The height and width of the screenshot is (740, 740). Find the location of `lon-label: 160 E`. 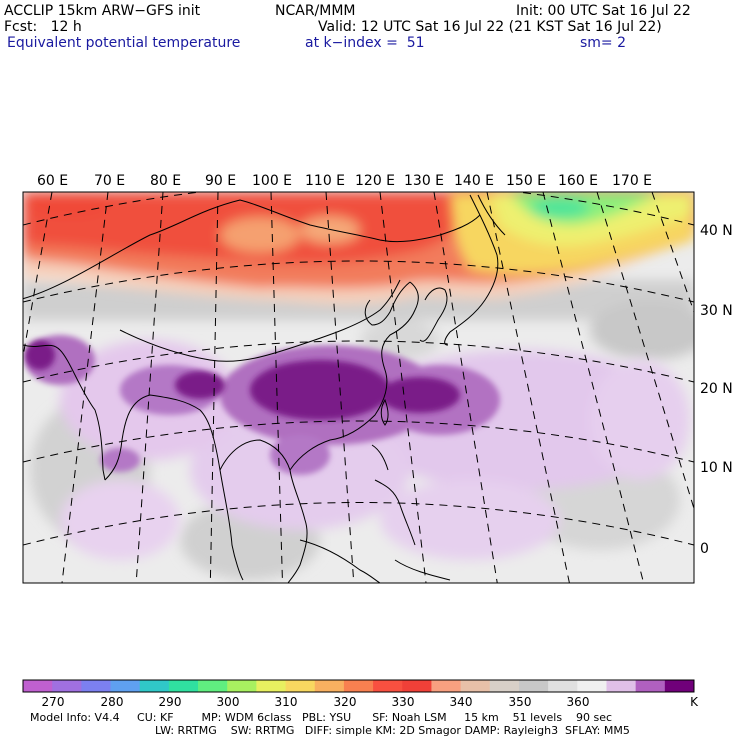

lon-label: 160 E is located at coordinates (578, 181).